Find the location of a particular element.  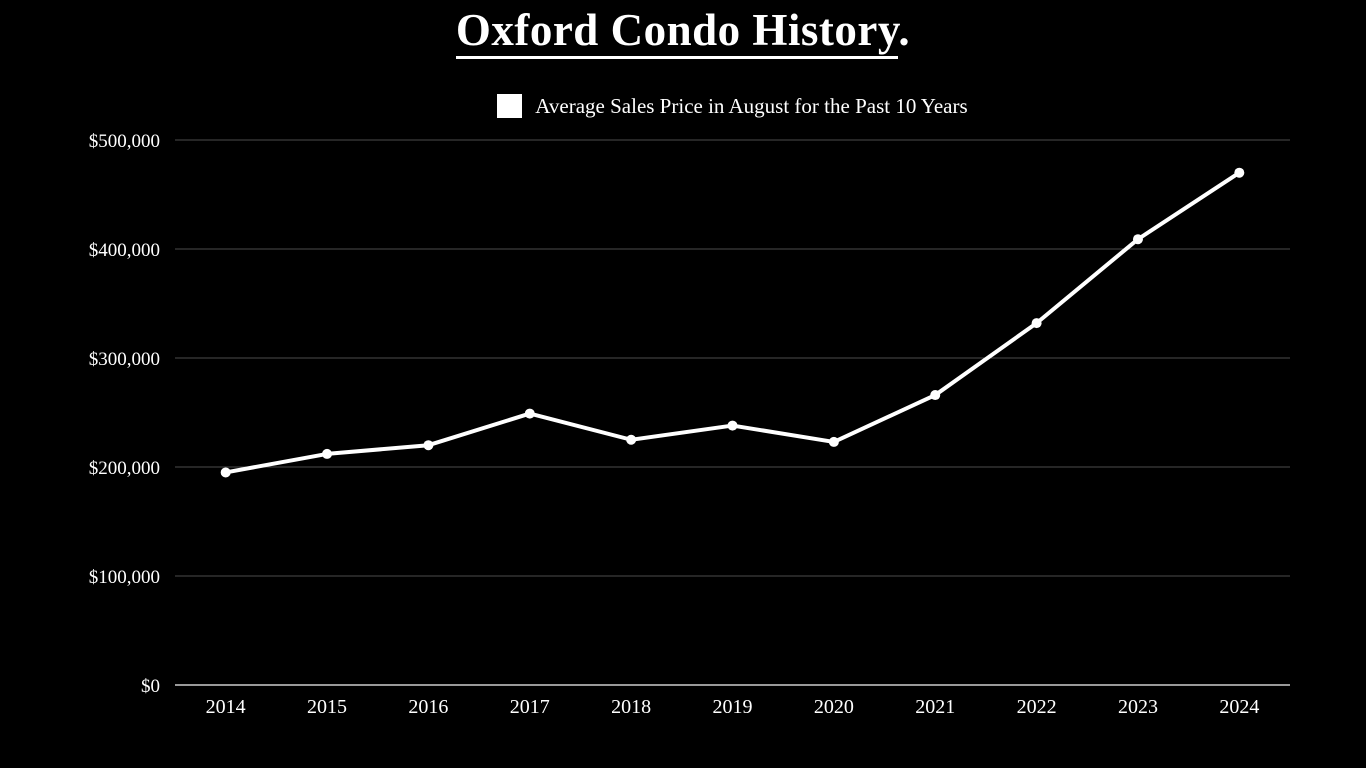

x-tick-label: 2022 is located at coordinates (1037, 707).